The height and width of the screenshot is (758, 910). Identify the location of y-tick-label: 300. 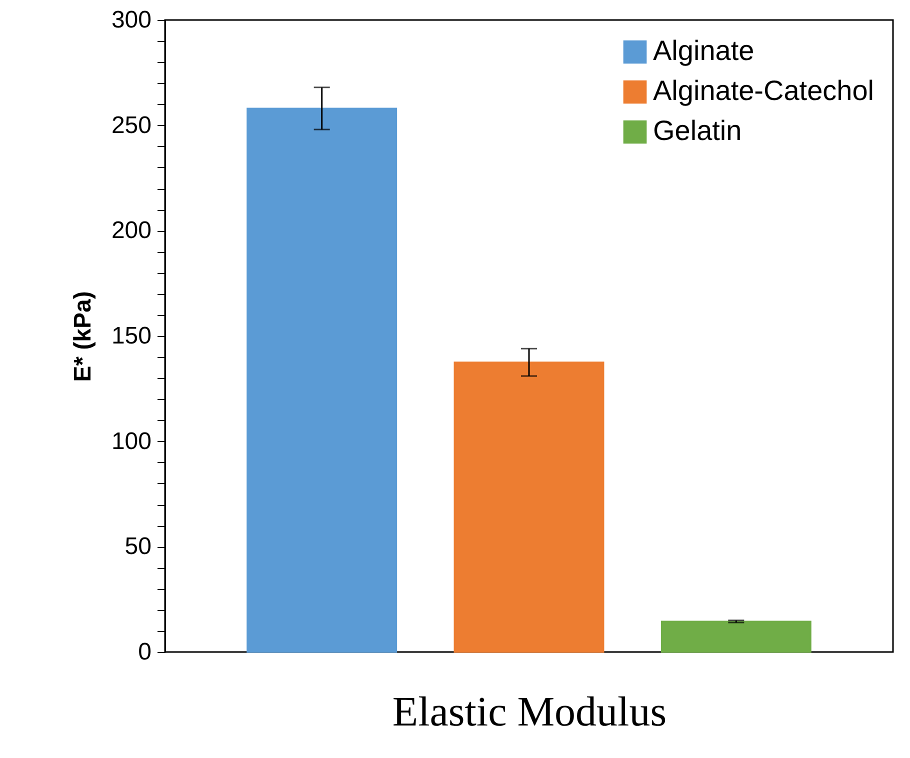
(131, 20).